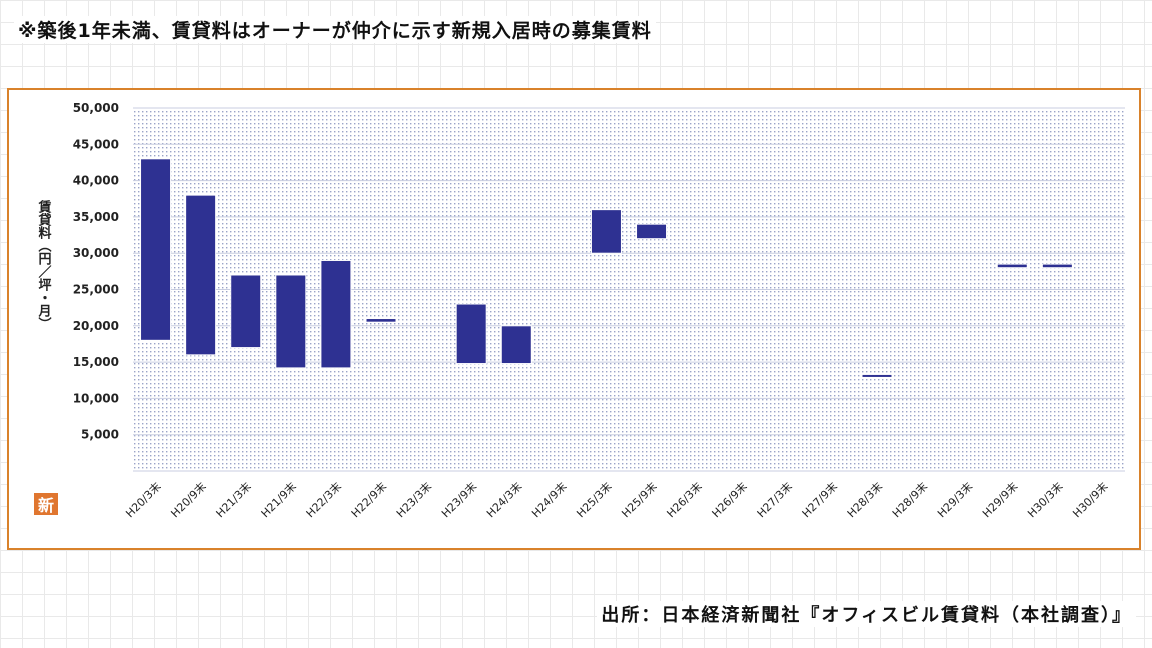 Image resolution: width=1152 pixels, height=648 pixels. I want to click on y-tick-label: 5,000, so click(100, 435).